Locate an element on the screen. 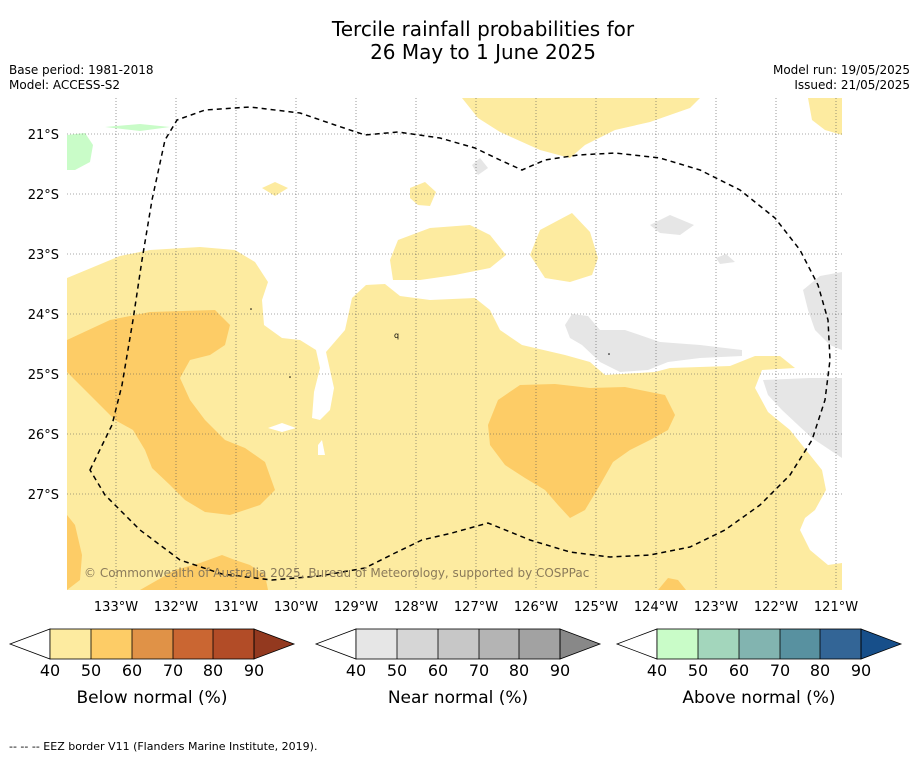 Image resolution: width=919 pixels, height=758 pixels. lon-label: 128°W is located at coordinates (416, 607).